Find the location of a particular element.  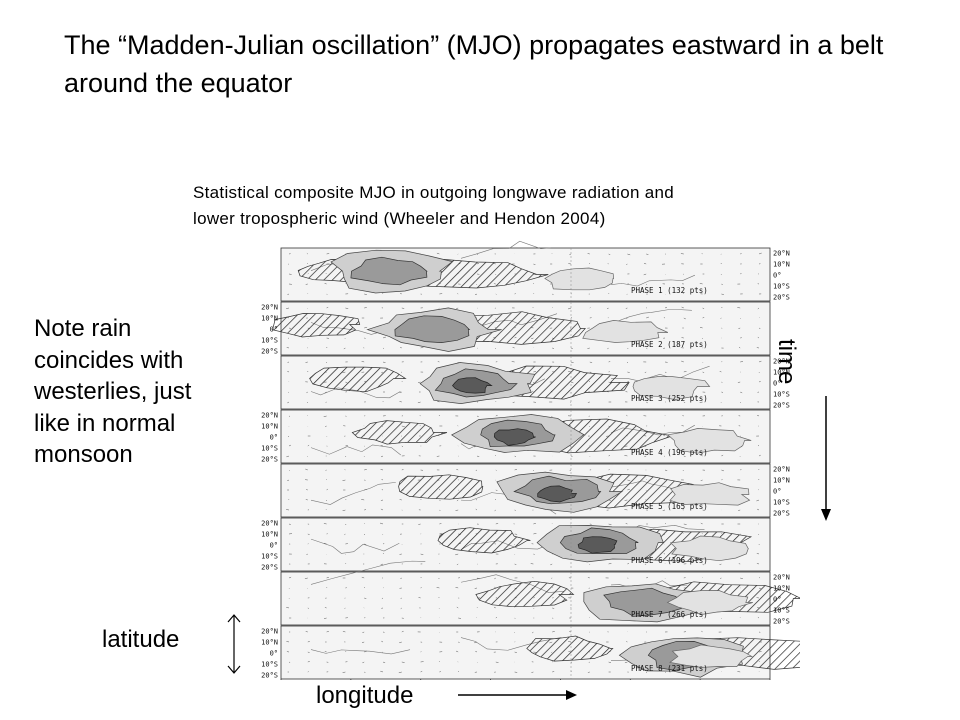

latitude-label: latitude is located at coordinates (141, 639).